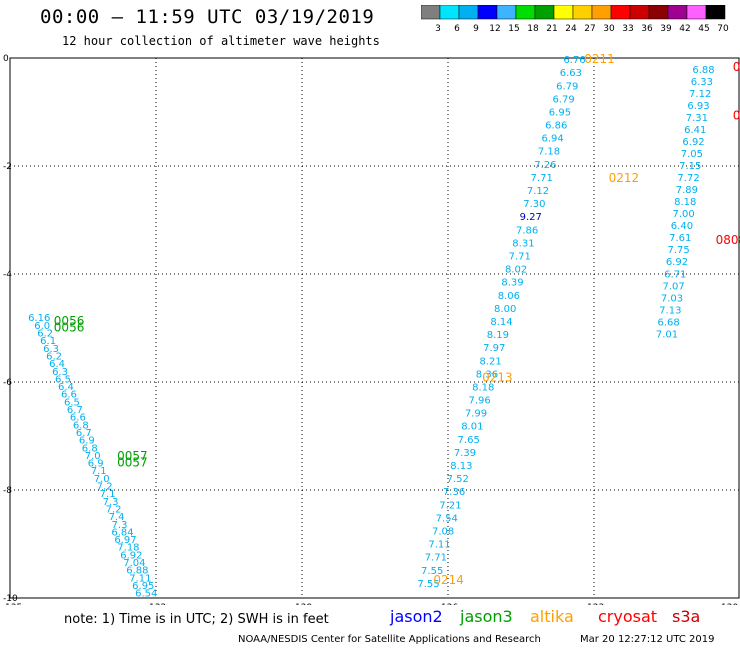 The width and height of the screenshot is (740, 650). Describe the element at coordinates (682, 226) in the screenshot. I see `wave-height-value: 6.40` at that location.